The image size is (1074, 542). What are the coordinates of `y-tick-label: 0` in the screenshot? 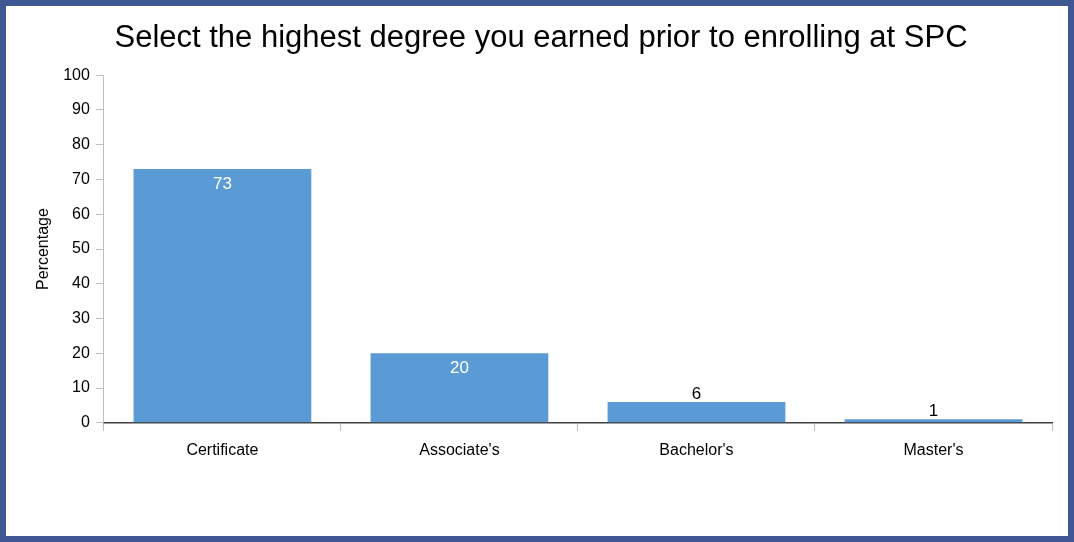 It's located at (85, 422).